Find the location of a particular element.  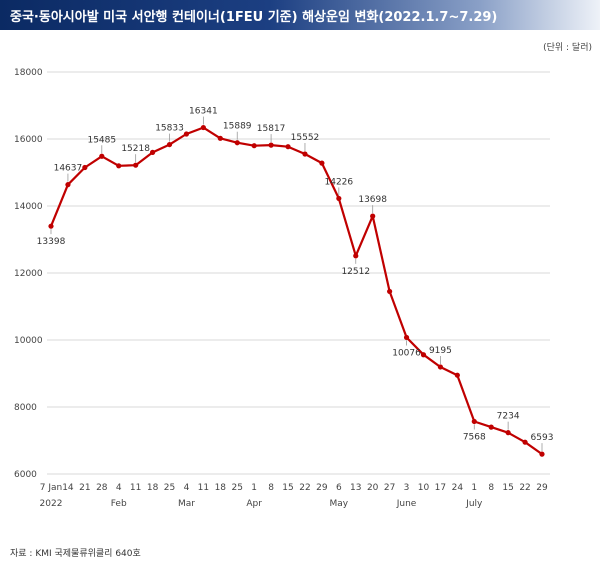

data-label: 14226 is located at coordinates (339, 182).